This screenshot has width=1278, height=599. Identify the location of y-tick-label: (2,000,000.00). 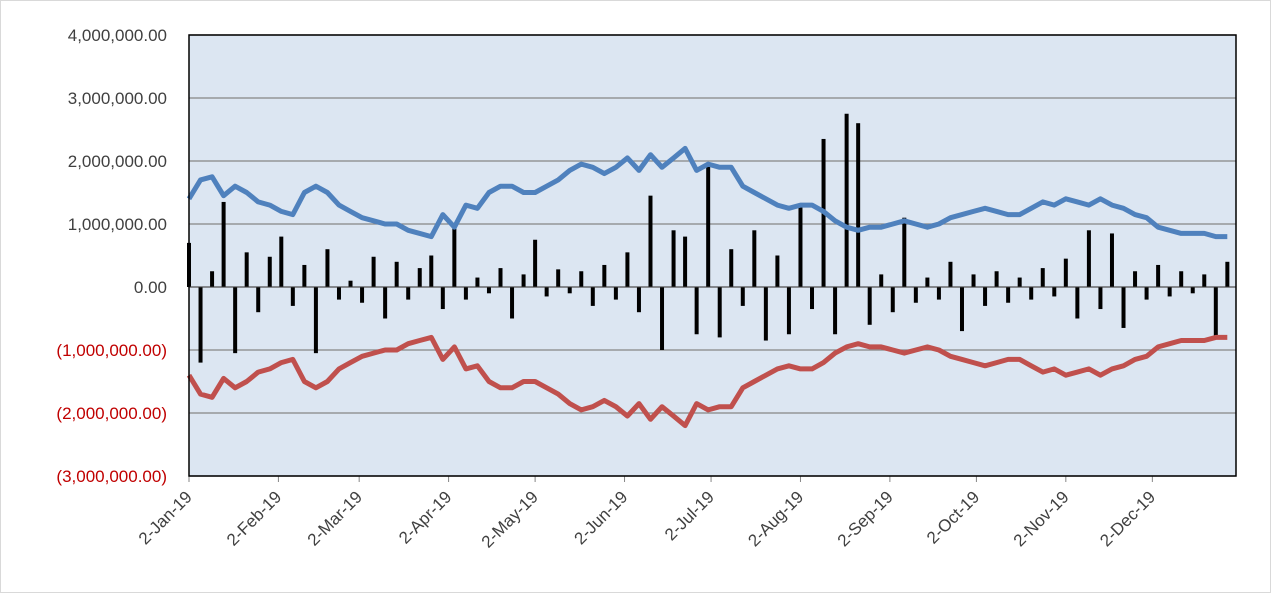
(111, 413).